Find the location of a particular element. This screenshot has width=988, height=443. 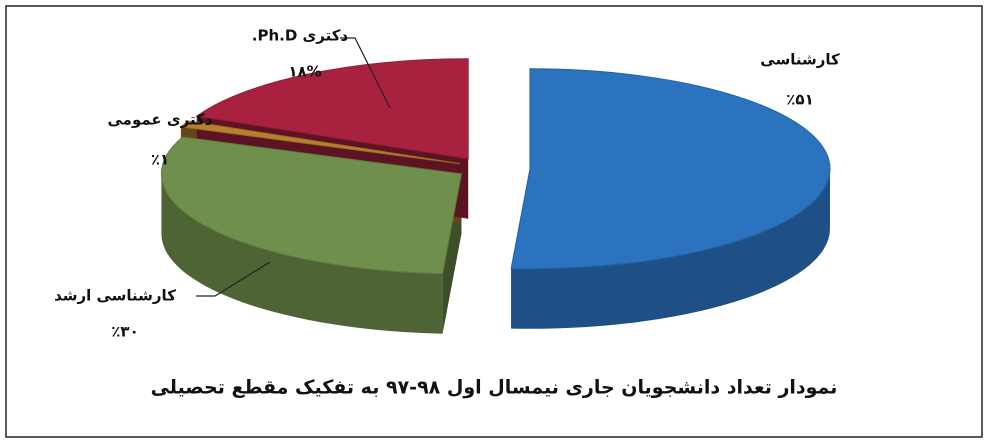

slice-value-label: ٪۳۰ is located at coordinates (124, 332).